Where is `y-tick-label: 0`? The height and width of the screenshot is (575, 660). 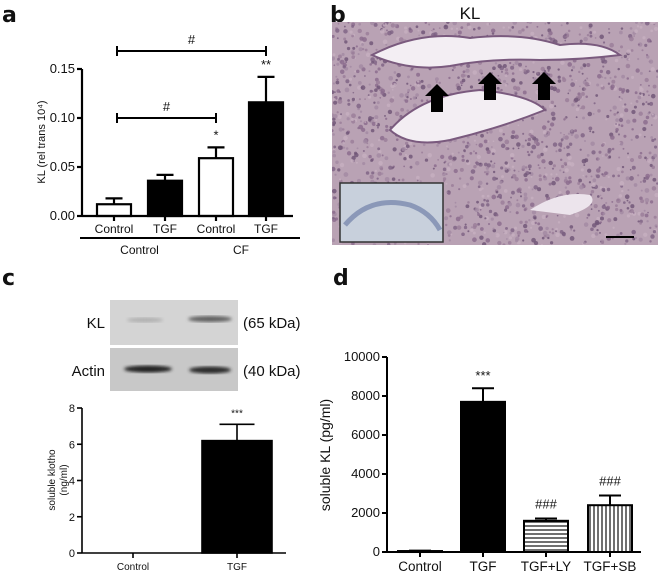
y-tick-label: 0 is located at coordinates (72, 554).